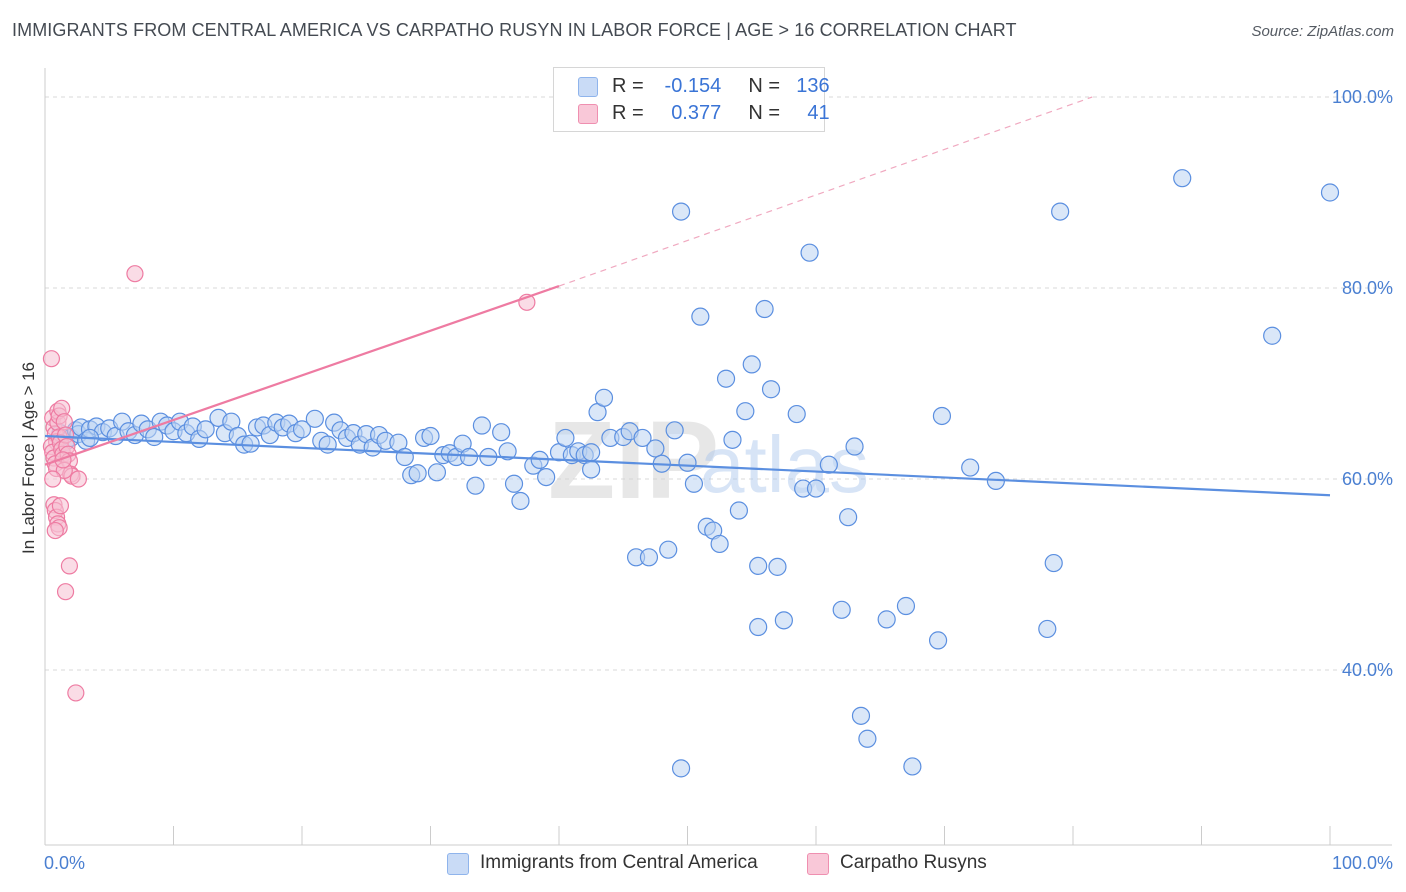 This screenshot has width=1406, height=892. Describe the element at coordinates (588, 87) in the screenshot. I see `legend-swatch-blue` at that location.